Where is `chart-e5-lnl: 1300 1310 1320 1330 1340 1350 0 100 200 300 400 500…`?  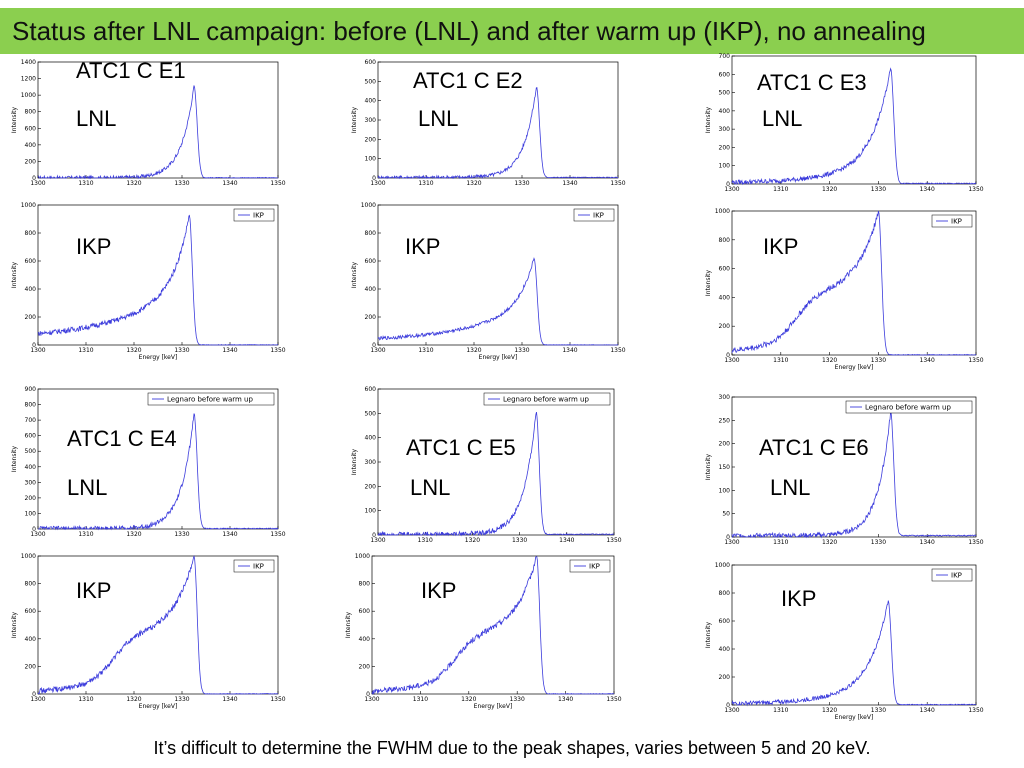 chart-e5-lnl: 1300 1310 1320 1330 1340 1350 0 100 200 300 400 500… is located at coordinates (486, 468).